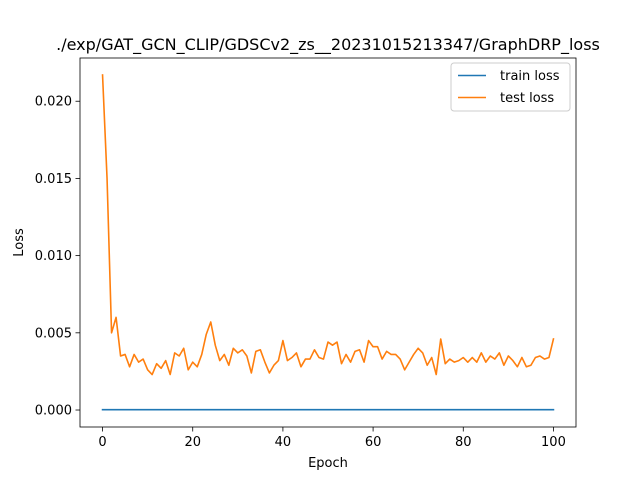 The height and width of the screenshot is (480, 640). I want to click on x-tick-label: 80, so click(463, 442).